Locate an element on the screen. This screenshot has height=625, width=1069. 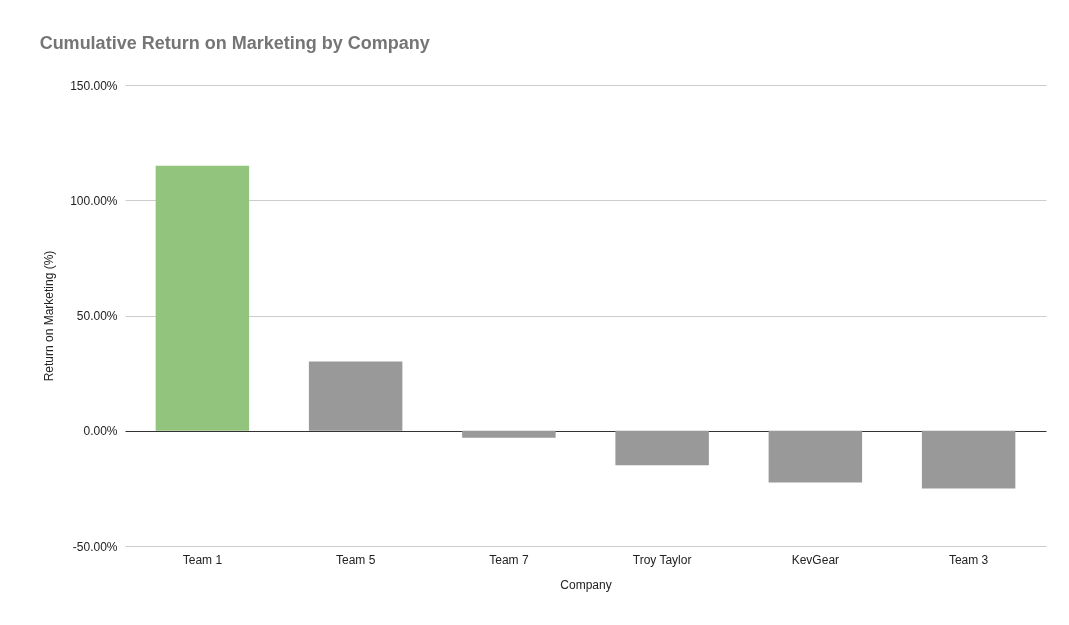
y-tick-label: 100.00% is located at coordinates (94, 200).